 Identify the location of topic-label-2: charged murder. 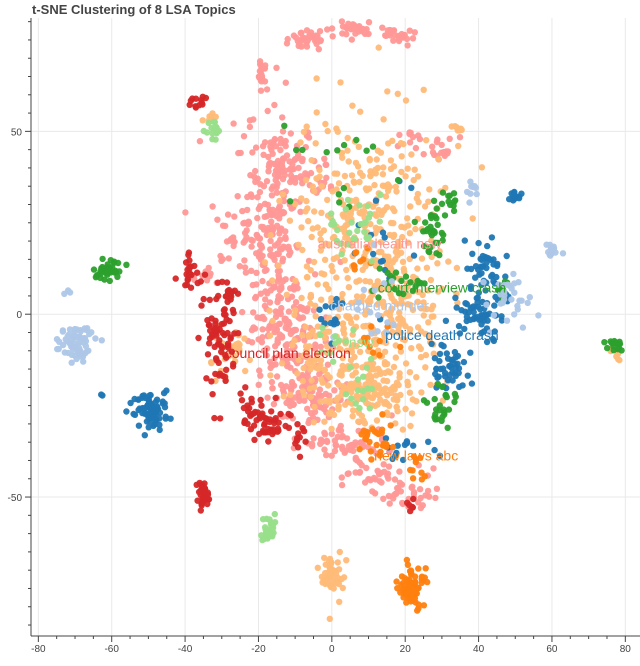
(379, 306).